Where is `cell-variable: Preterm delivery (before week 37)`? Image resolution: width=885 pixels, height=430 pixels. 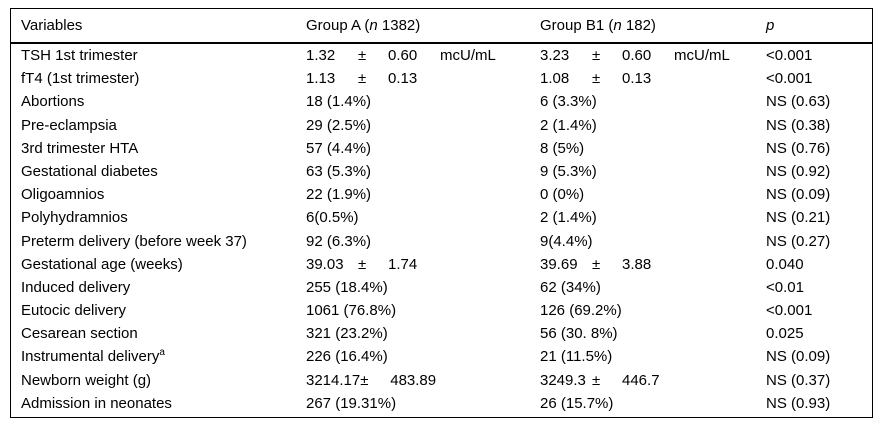
cell-variable: Preterm delivery (before week 37) is located at coordinates (163, 241).